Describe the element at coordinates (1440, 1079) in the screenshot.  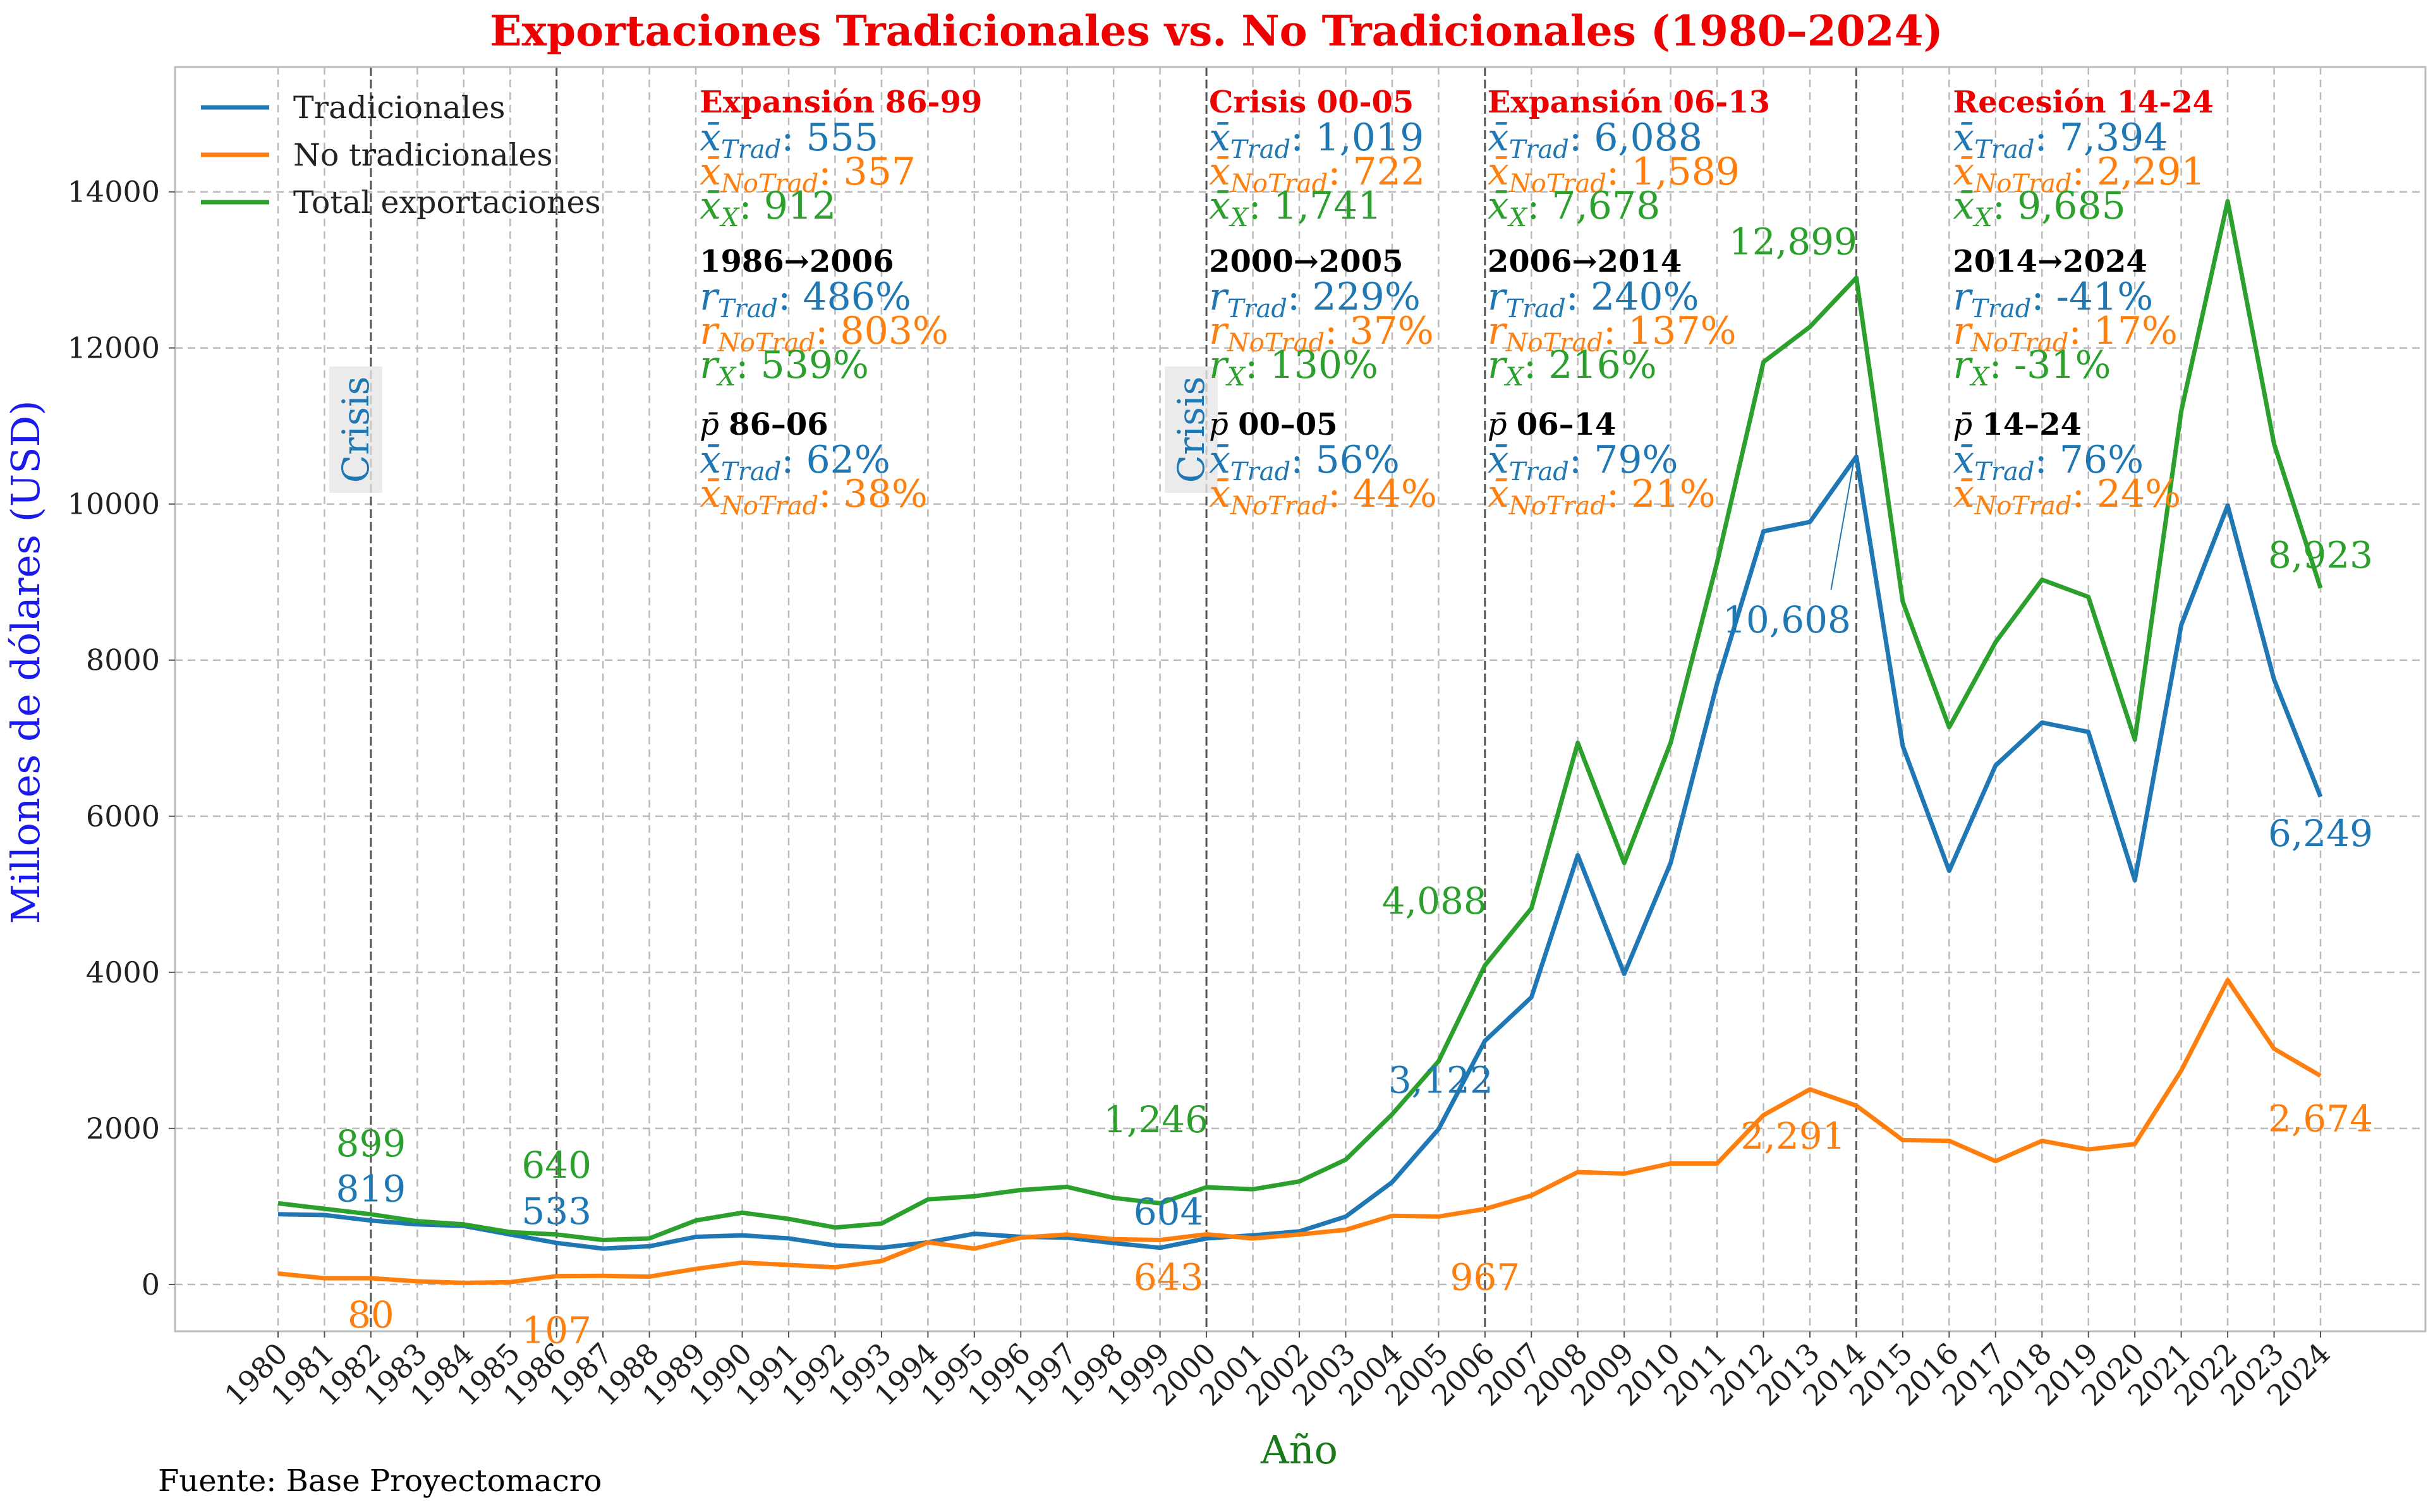
I see `data-point-label: 3,122` at that location.